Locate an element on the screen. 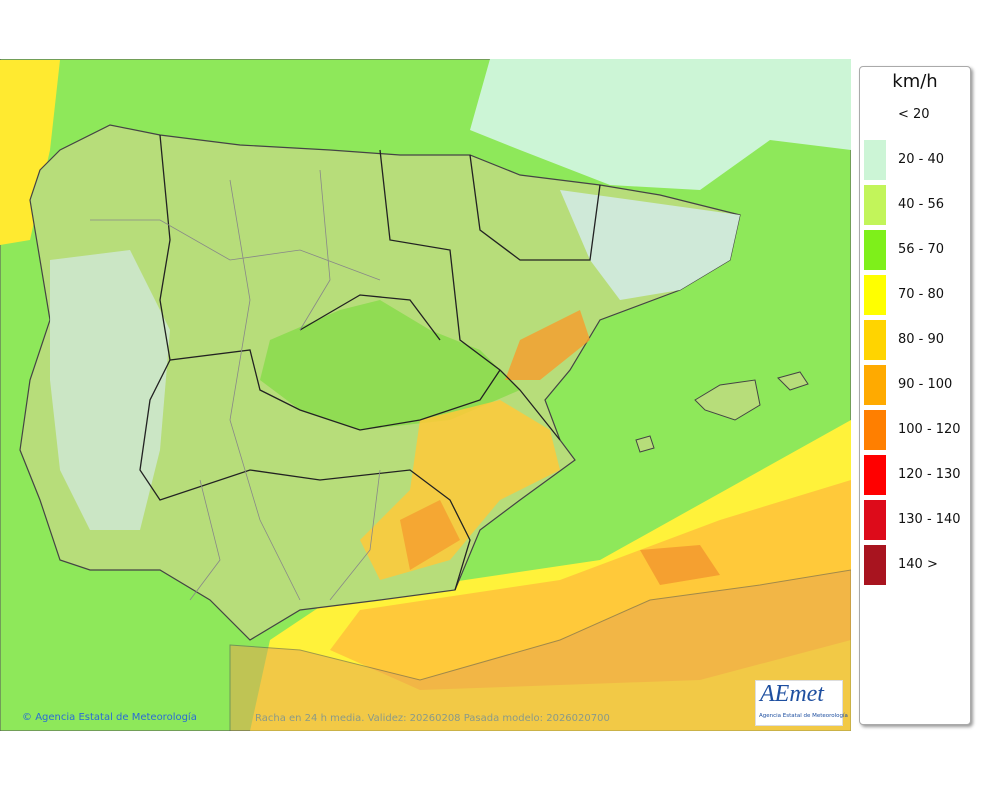 The image size is (1000, 790). legend-item: 90 - 100 is located at coordinates (916, 385).